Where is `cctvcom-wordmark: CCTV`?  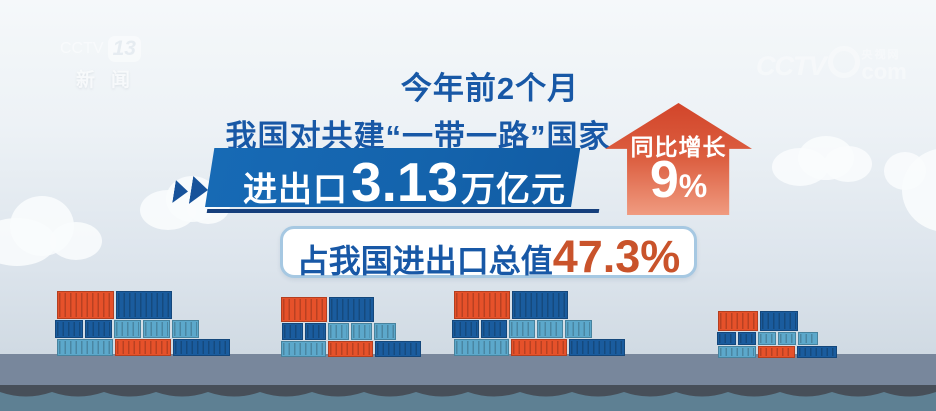
cctvcom-wordmark: CCTV is located at coordinates (791, 65).